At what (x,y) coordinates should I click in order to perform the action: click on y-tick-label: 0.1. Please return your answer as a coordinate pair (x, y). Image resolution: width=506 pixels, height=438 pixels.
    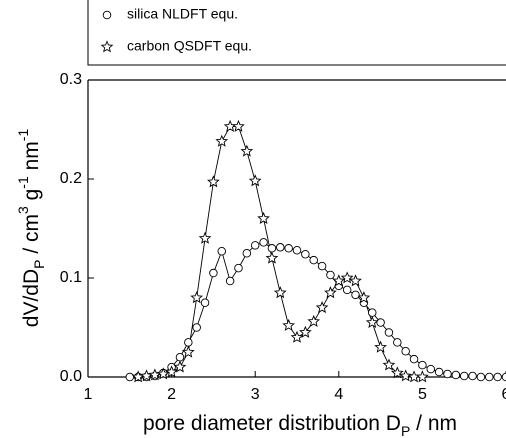
    Looking at the image, I should click on (71, 277).